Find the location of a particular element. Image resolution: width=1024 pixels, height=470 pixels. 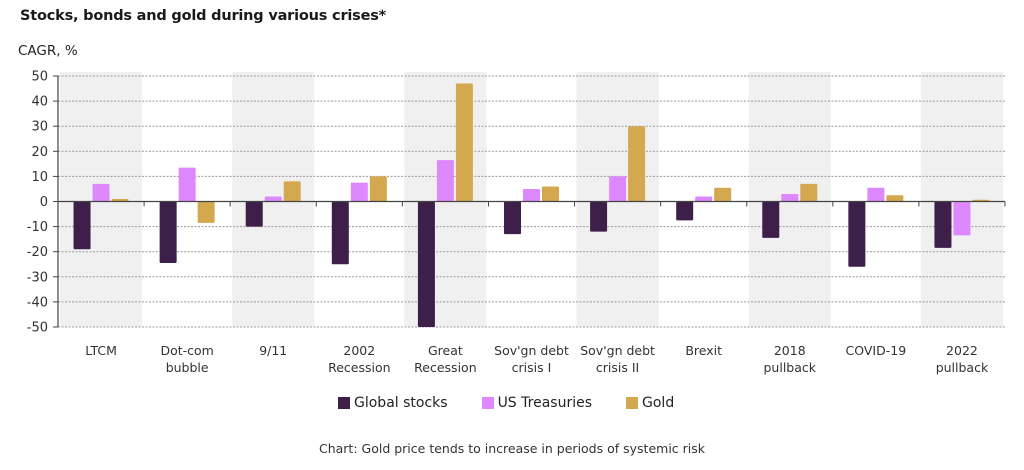

x-category-label: bubble is located at coordinates (187, 367).